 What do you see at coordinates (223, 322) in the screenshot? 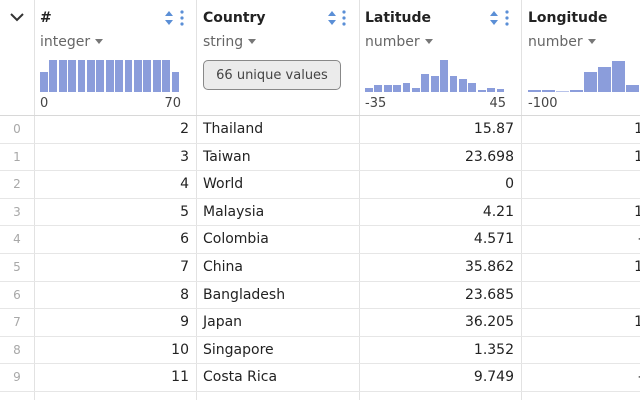
I see `cell-country: Japan` at bounding box center [223, 322].